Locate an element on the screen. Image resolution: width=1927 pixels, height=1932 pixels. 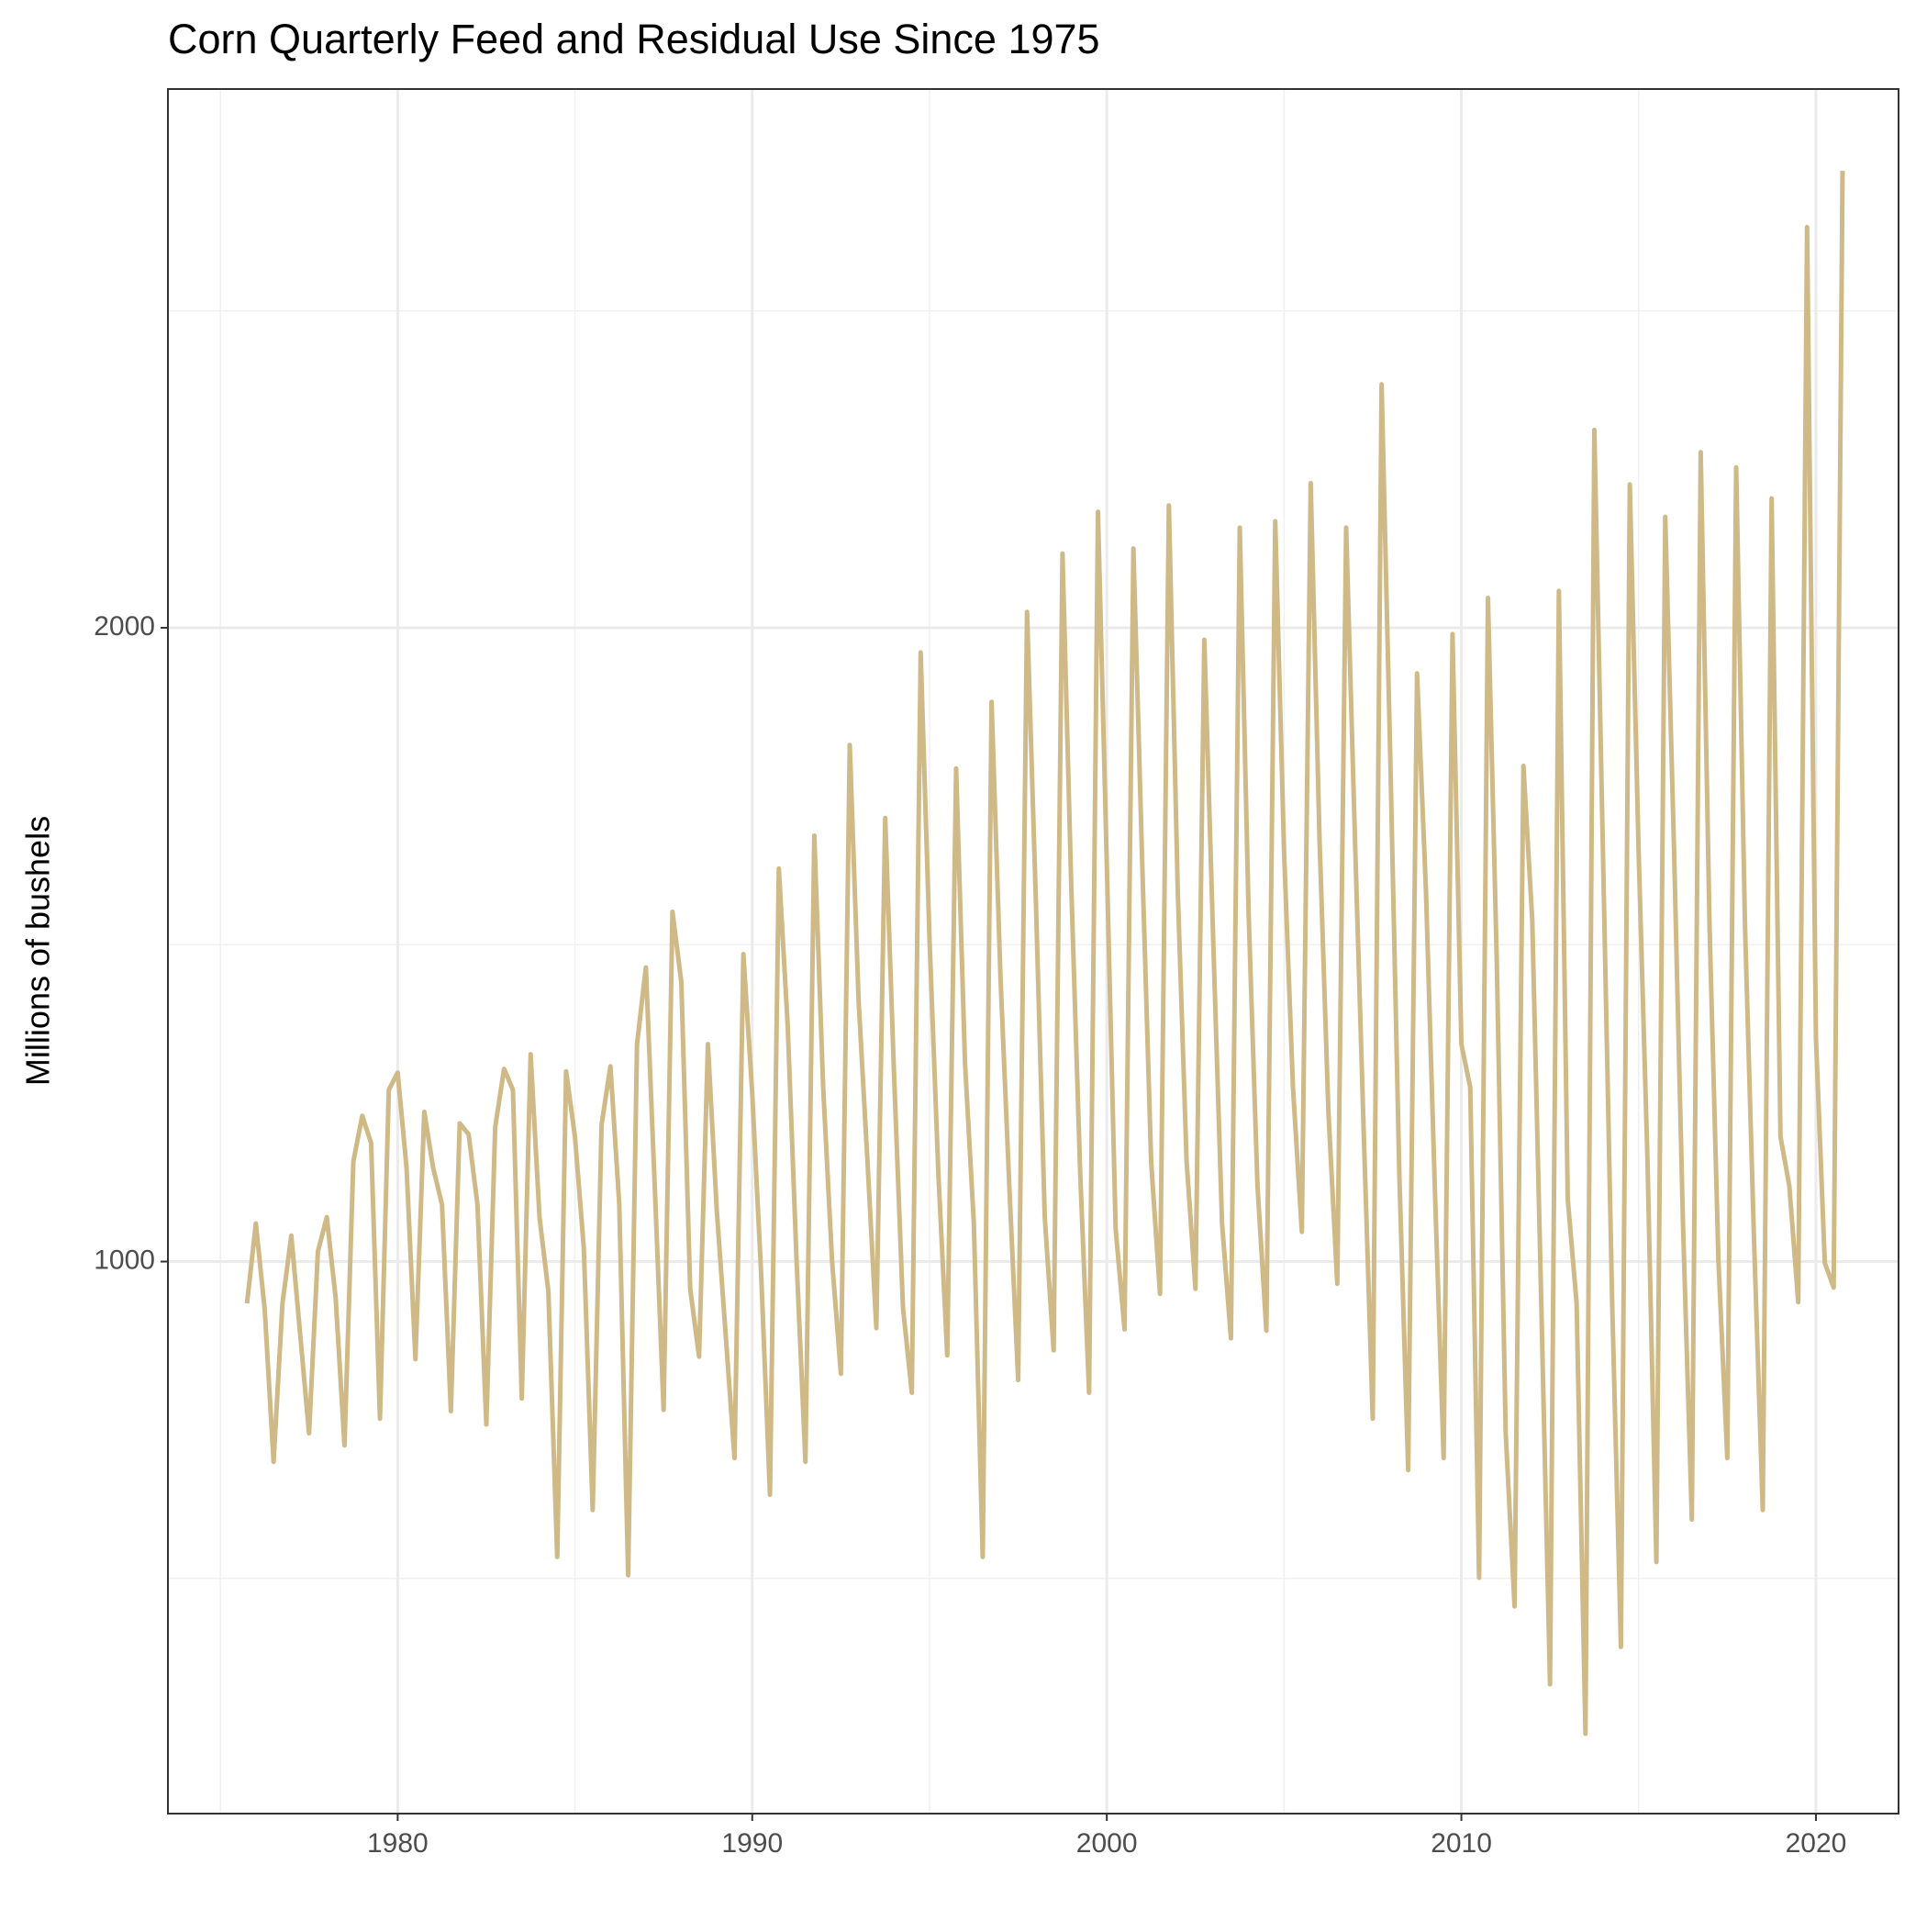
y-axis-label: Millions of bushels is located at coordinates (38, 951).